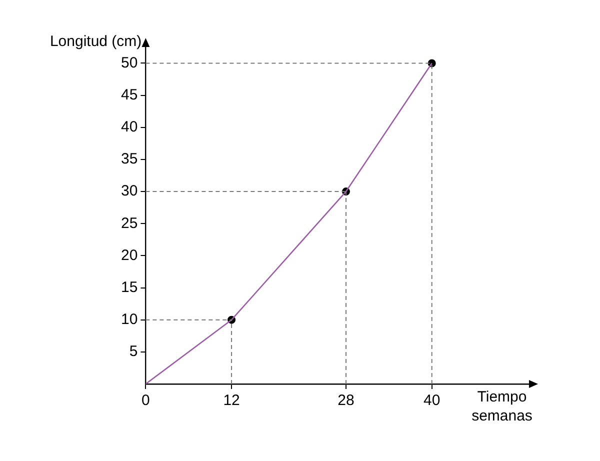 The height and width of the screenshot is (461, 600). I want to click on y-tick-label: 40, so click(129, 127).